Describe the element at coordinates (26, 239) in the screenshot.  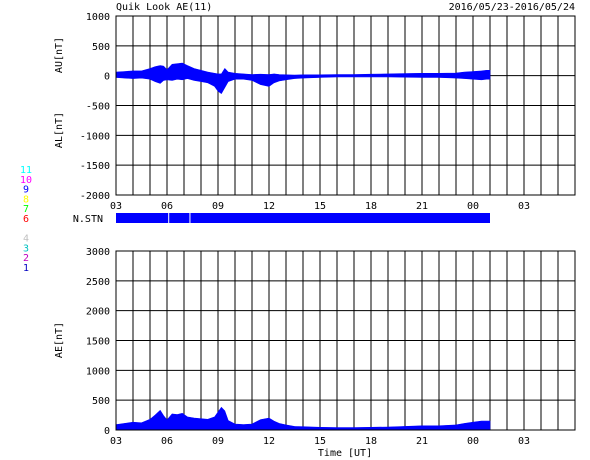
I see `station-legend-item: 4` at that location.